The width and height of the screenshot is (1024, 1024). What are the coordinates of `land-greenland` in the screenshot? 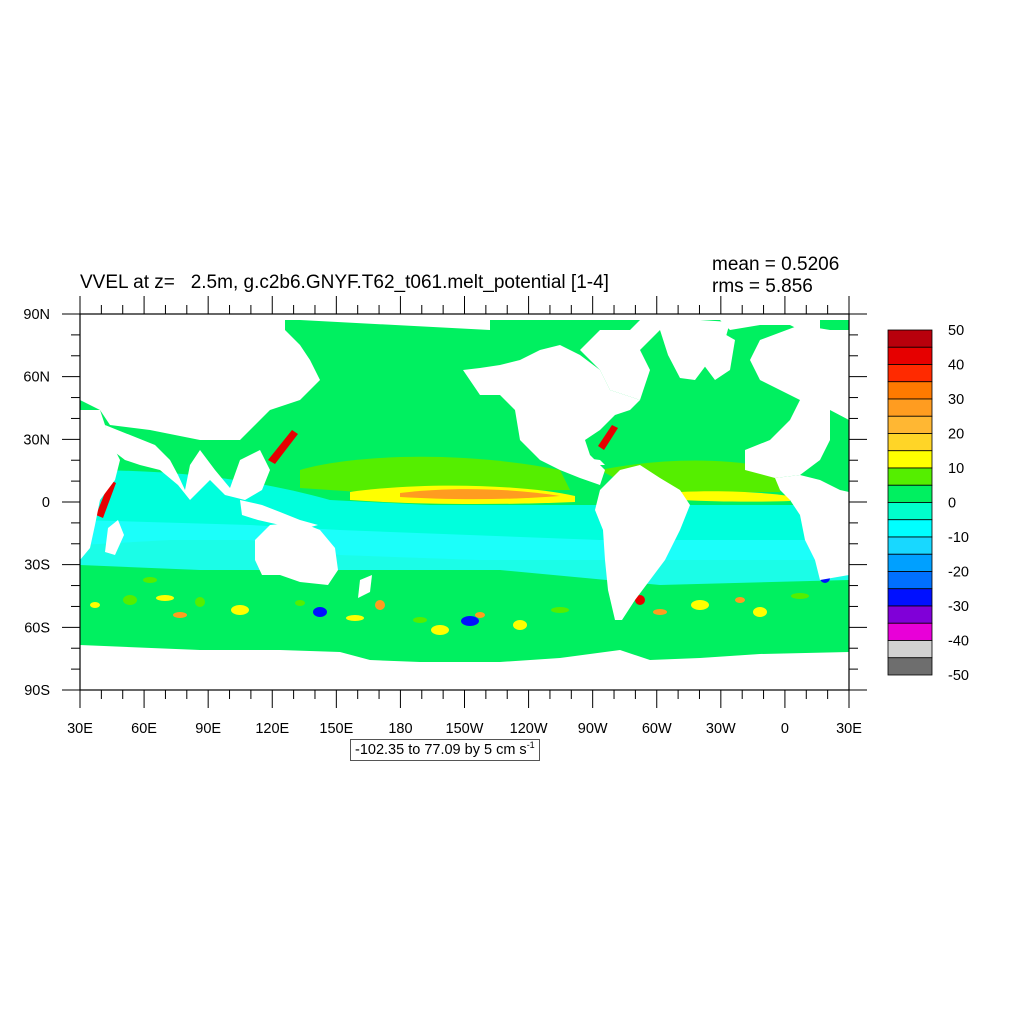 It's located at (695, 350).